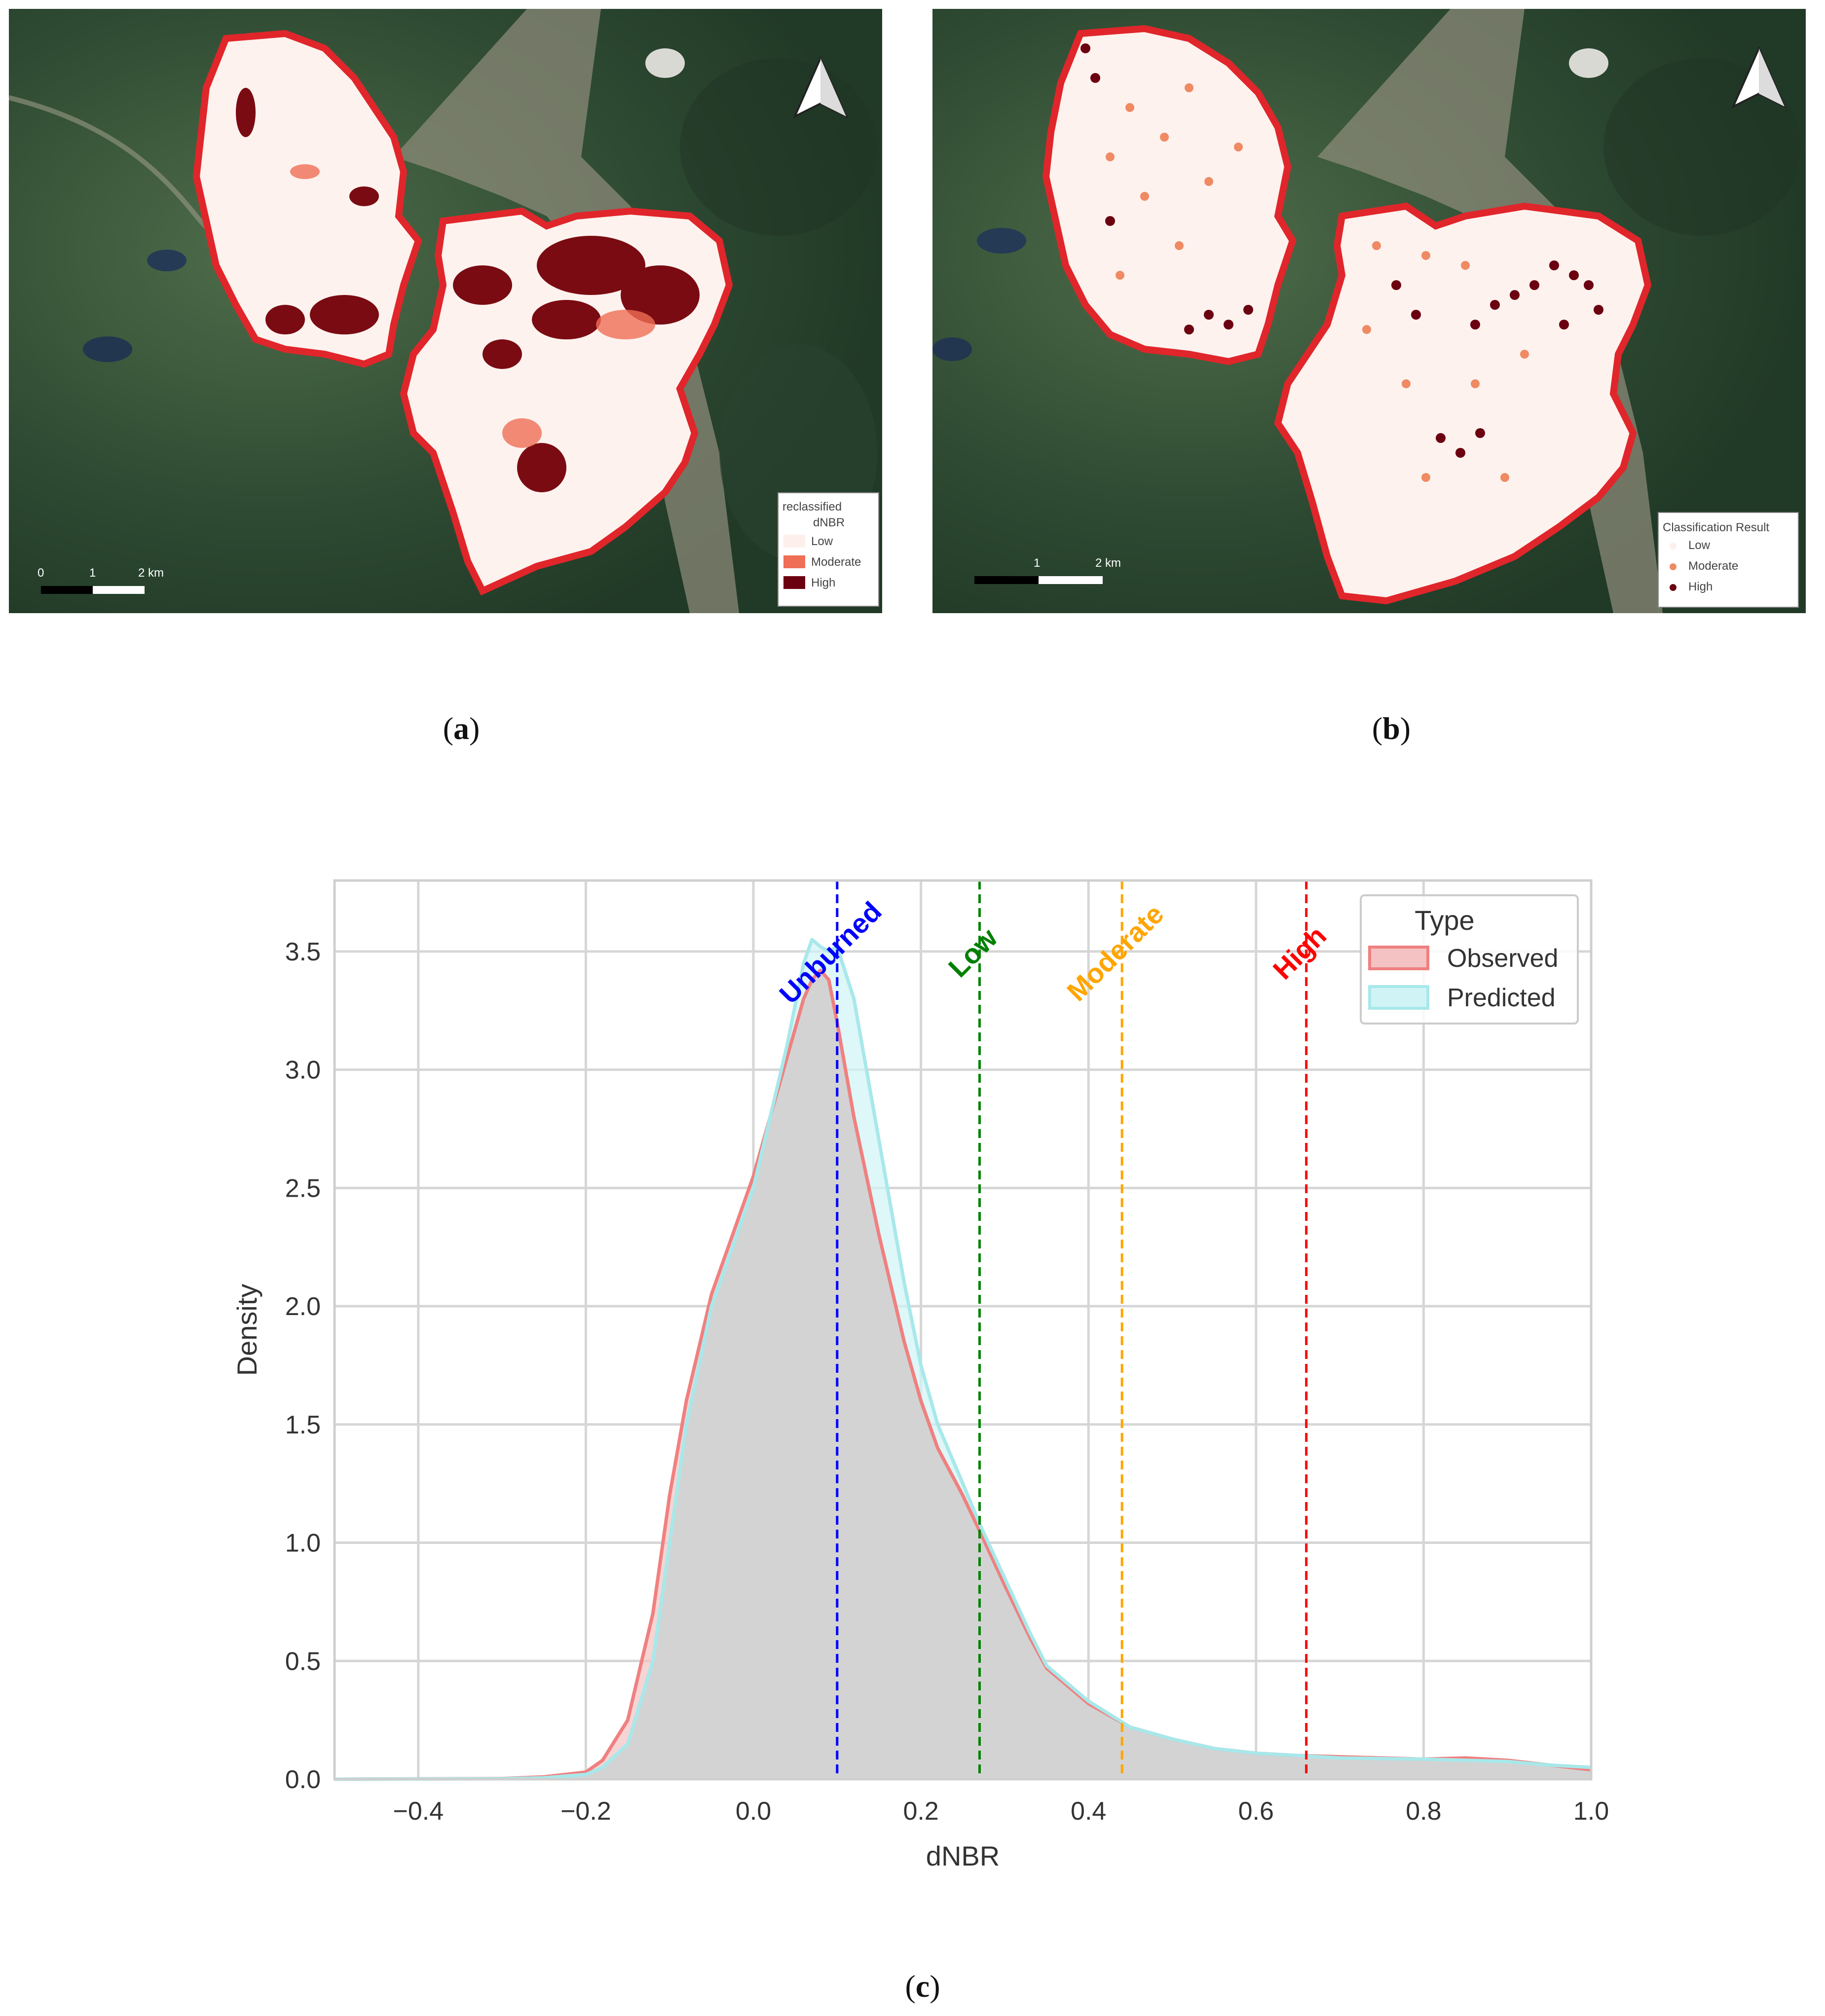 This screenshot has width=1825, height=2016. I want to click on x-tick-label: 0.4, so click(1088, 1811).